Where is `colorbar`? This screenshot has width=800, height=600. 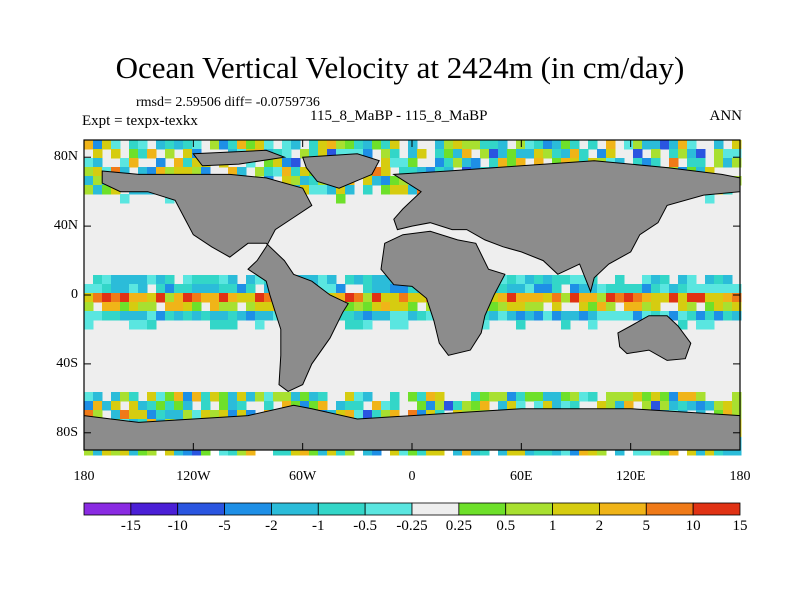 colorbar is located at coordinates (412, 509).